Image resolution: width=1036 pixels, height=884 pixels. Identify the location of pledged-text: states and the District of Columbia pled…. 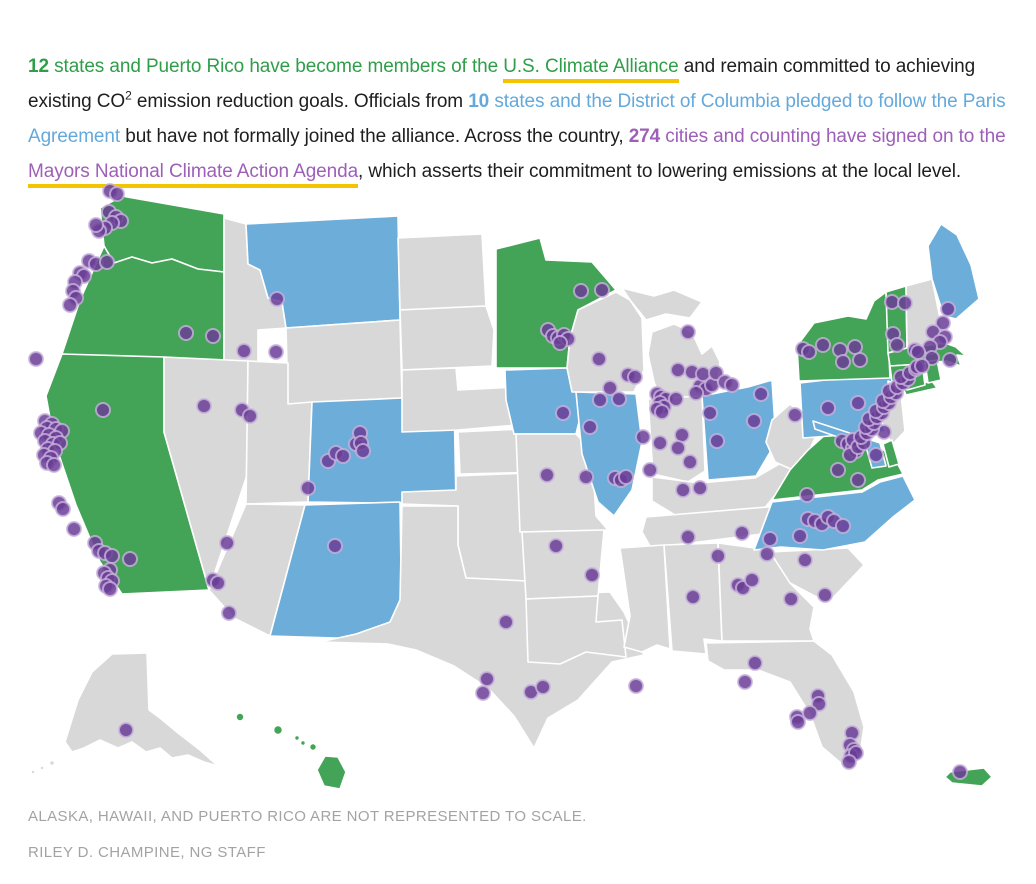
(517, 119).